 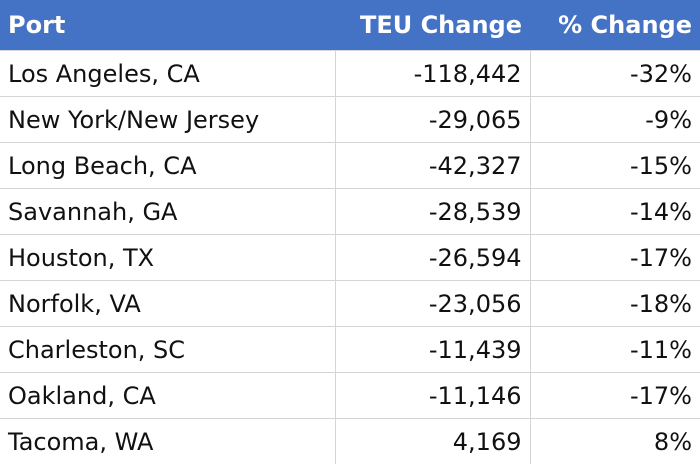 I want to click on column-header: TEU Change, so click(x=432, y=25).